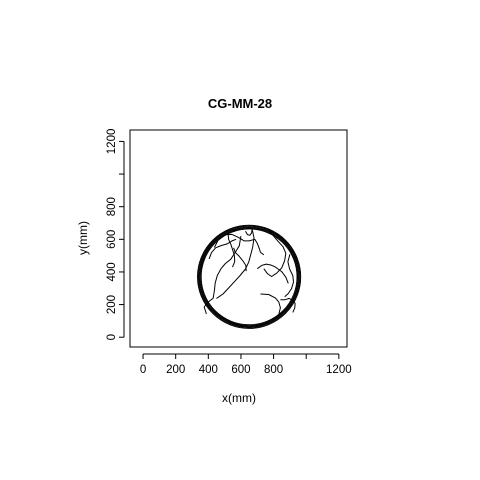  I want to click on chart-title: CG-MM-28, so click(240, 103).